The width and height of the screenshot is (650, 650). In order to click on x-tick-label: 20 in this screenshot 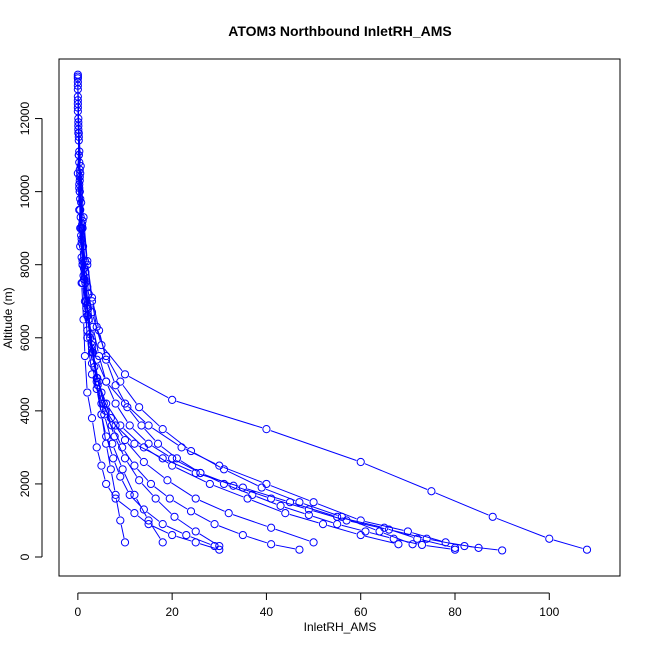, I will do `click(172, 612)`.